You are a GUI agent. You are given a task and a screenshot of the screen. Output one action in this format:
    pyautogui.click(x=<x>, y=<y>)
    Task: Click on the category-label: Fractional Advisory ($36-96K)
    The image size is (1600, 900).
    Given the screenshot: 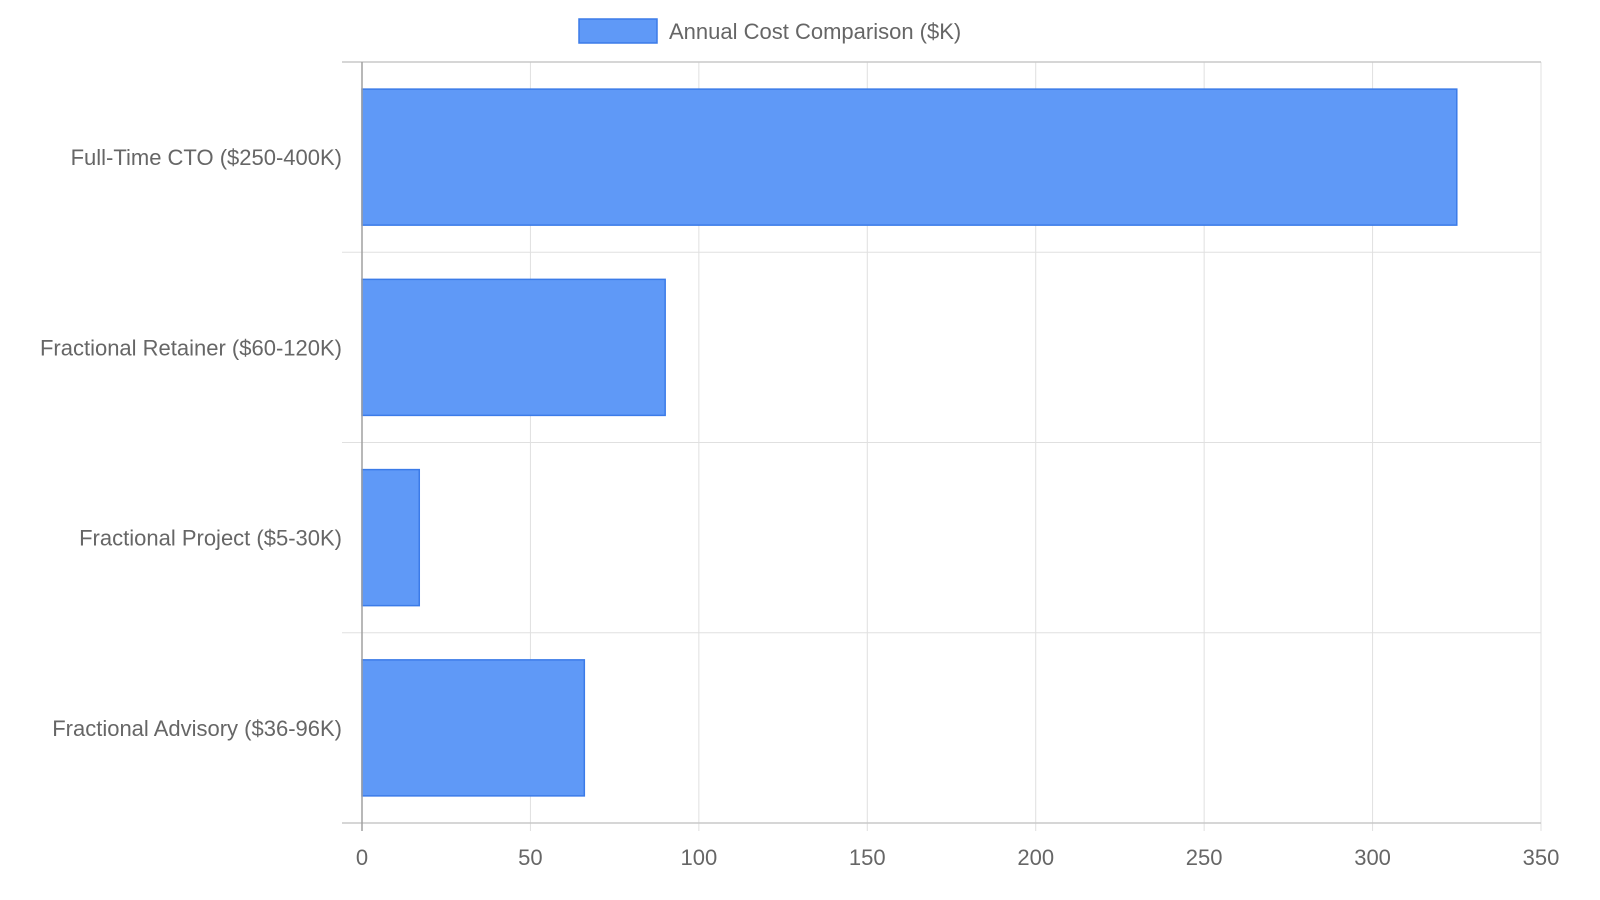 What is the action you would take?
    pyautogui.click(x=197, y=728)
    